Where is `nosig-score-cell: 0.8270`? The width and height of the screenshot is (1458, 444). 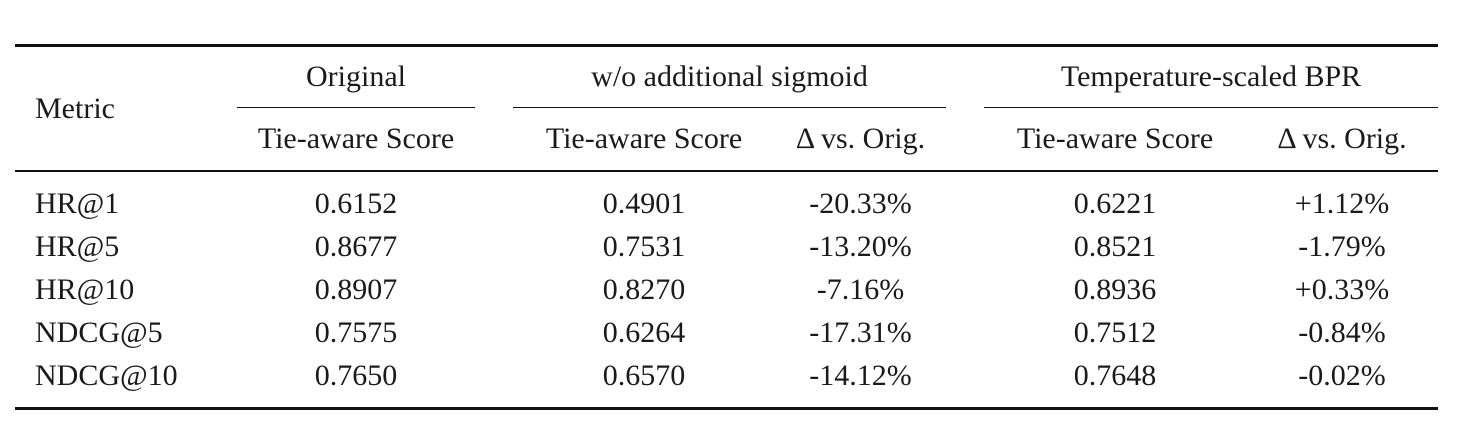
nosig-score-cell: 0.8270 is located at coordinates (644, 289).